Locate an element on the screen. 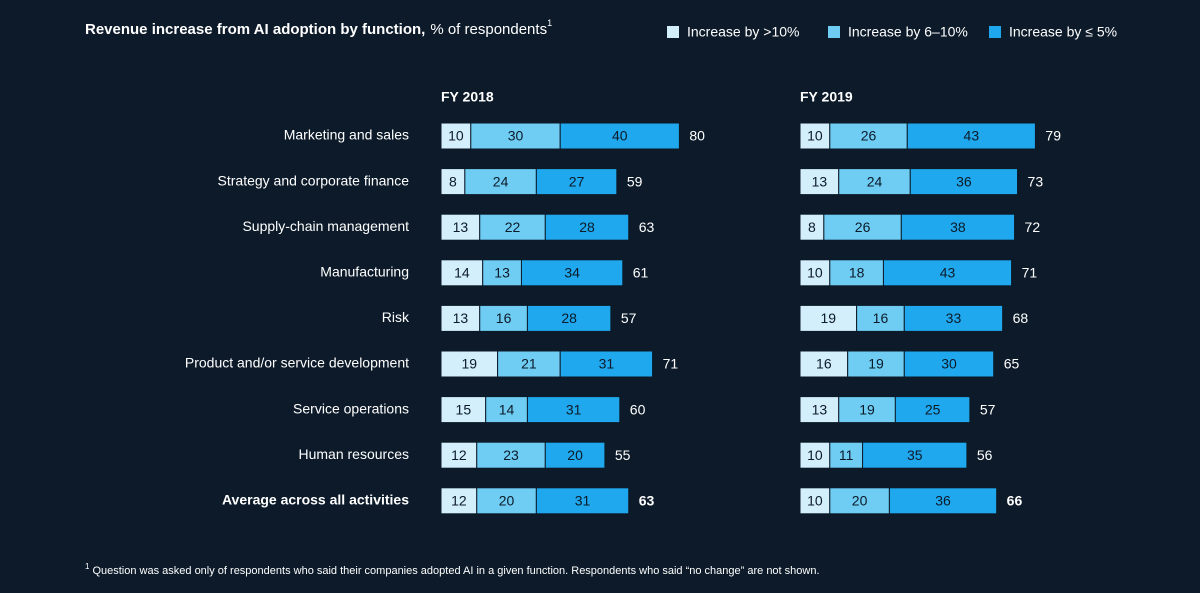 The width and height of the screenshot is (1200, 593). category-label: Risk is located at coordinates (396, 317).